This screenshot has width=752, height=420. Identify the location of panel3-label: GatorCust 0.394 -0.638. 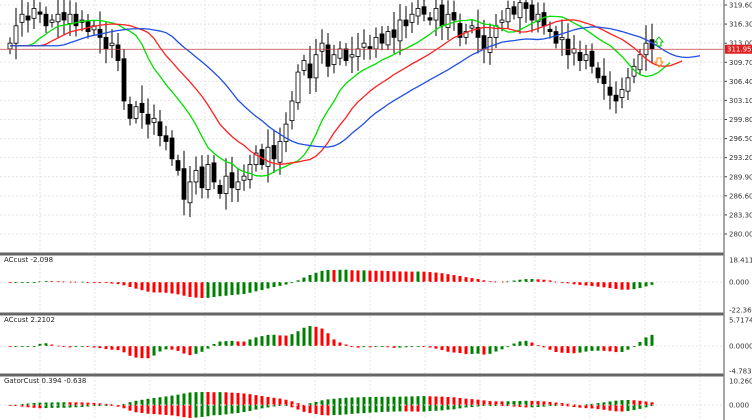
(45, 381).